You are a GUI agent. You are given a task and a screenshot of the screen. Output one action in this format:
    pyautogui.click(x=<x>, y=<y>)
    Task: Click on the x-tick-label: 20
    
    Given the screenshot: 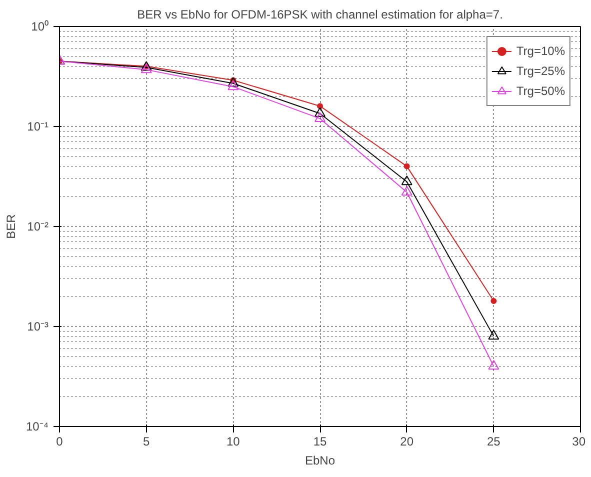 What is the action you would take?
    pyautogui.click(x=407, y=441)
    